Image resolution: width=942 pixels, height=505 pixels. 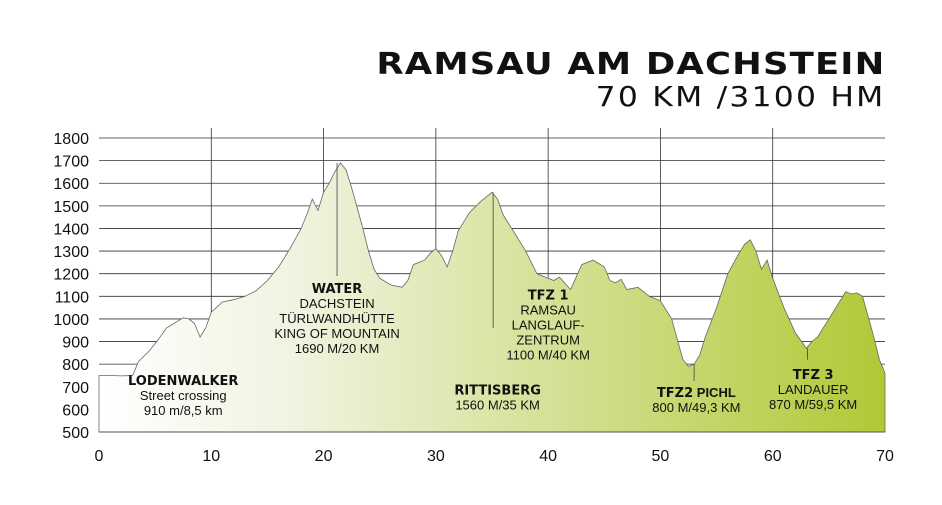 What do you see at coordinates (813, 389) in the screenshot?
I see `annotation-line: LANDAUER` at bounding box center [813, 389].